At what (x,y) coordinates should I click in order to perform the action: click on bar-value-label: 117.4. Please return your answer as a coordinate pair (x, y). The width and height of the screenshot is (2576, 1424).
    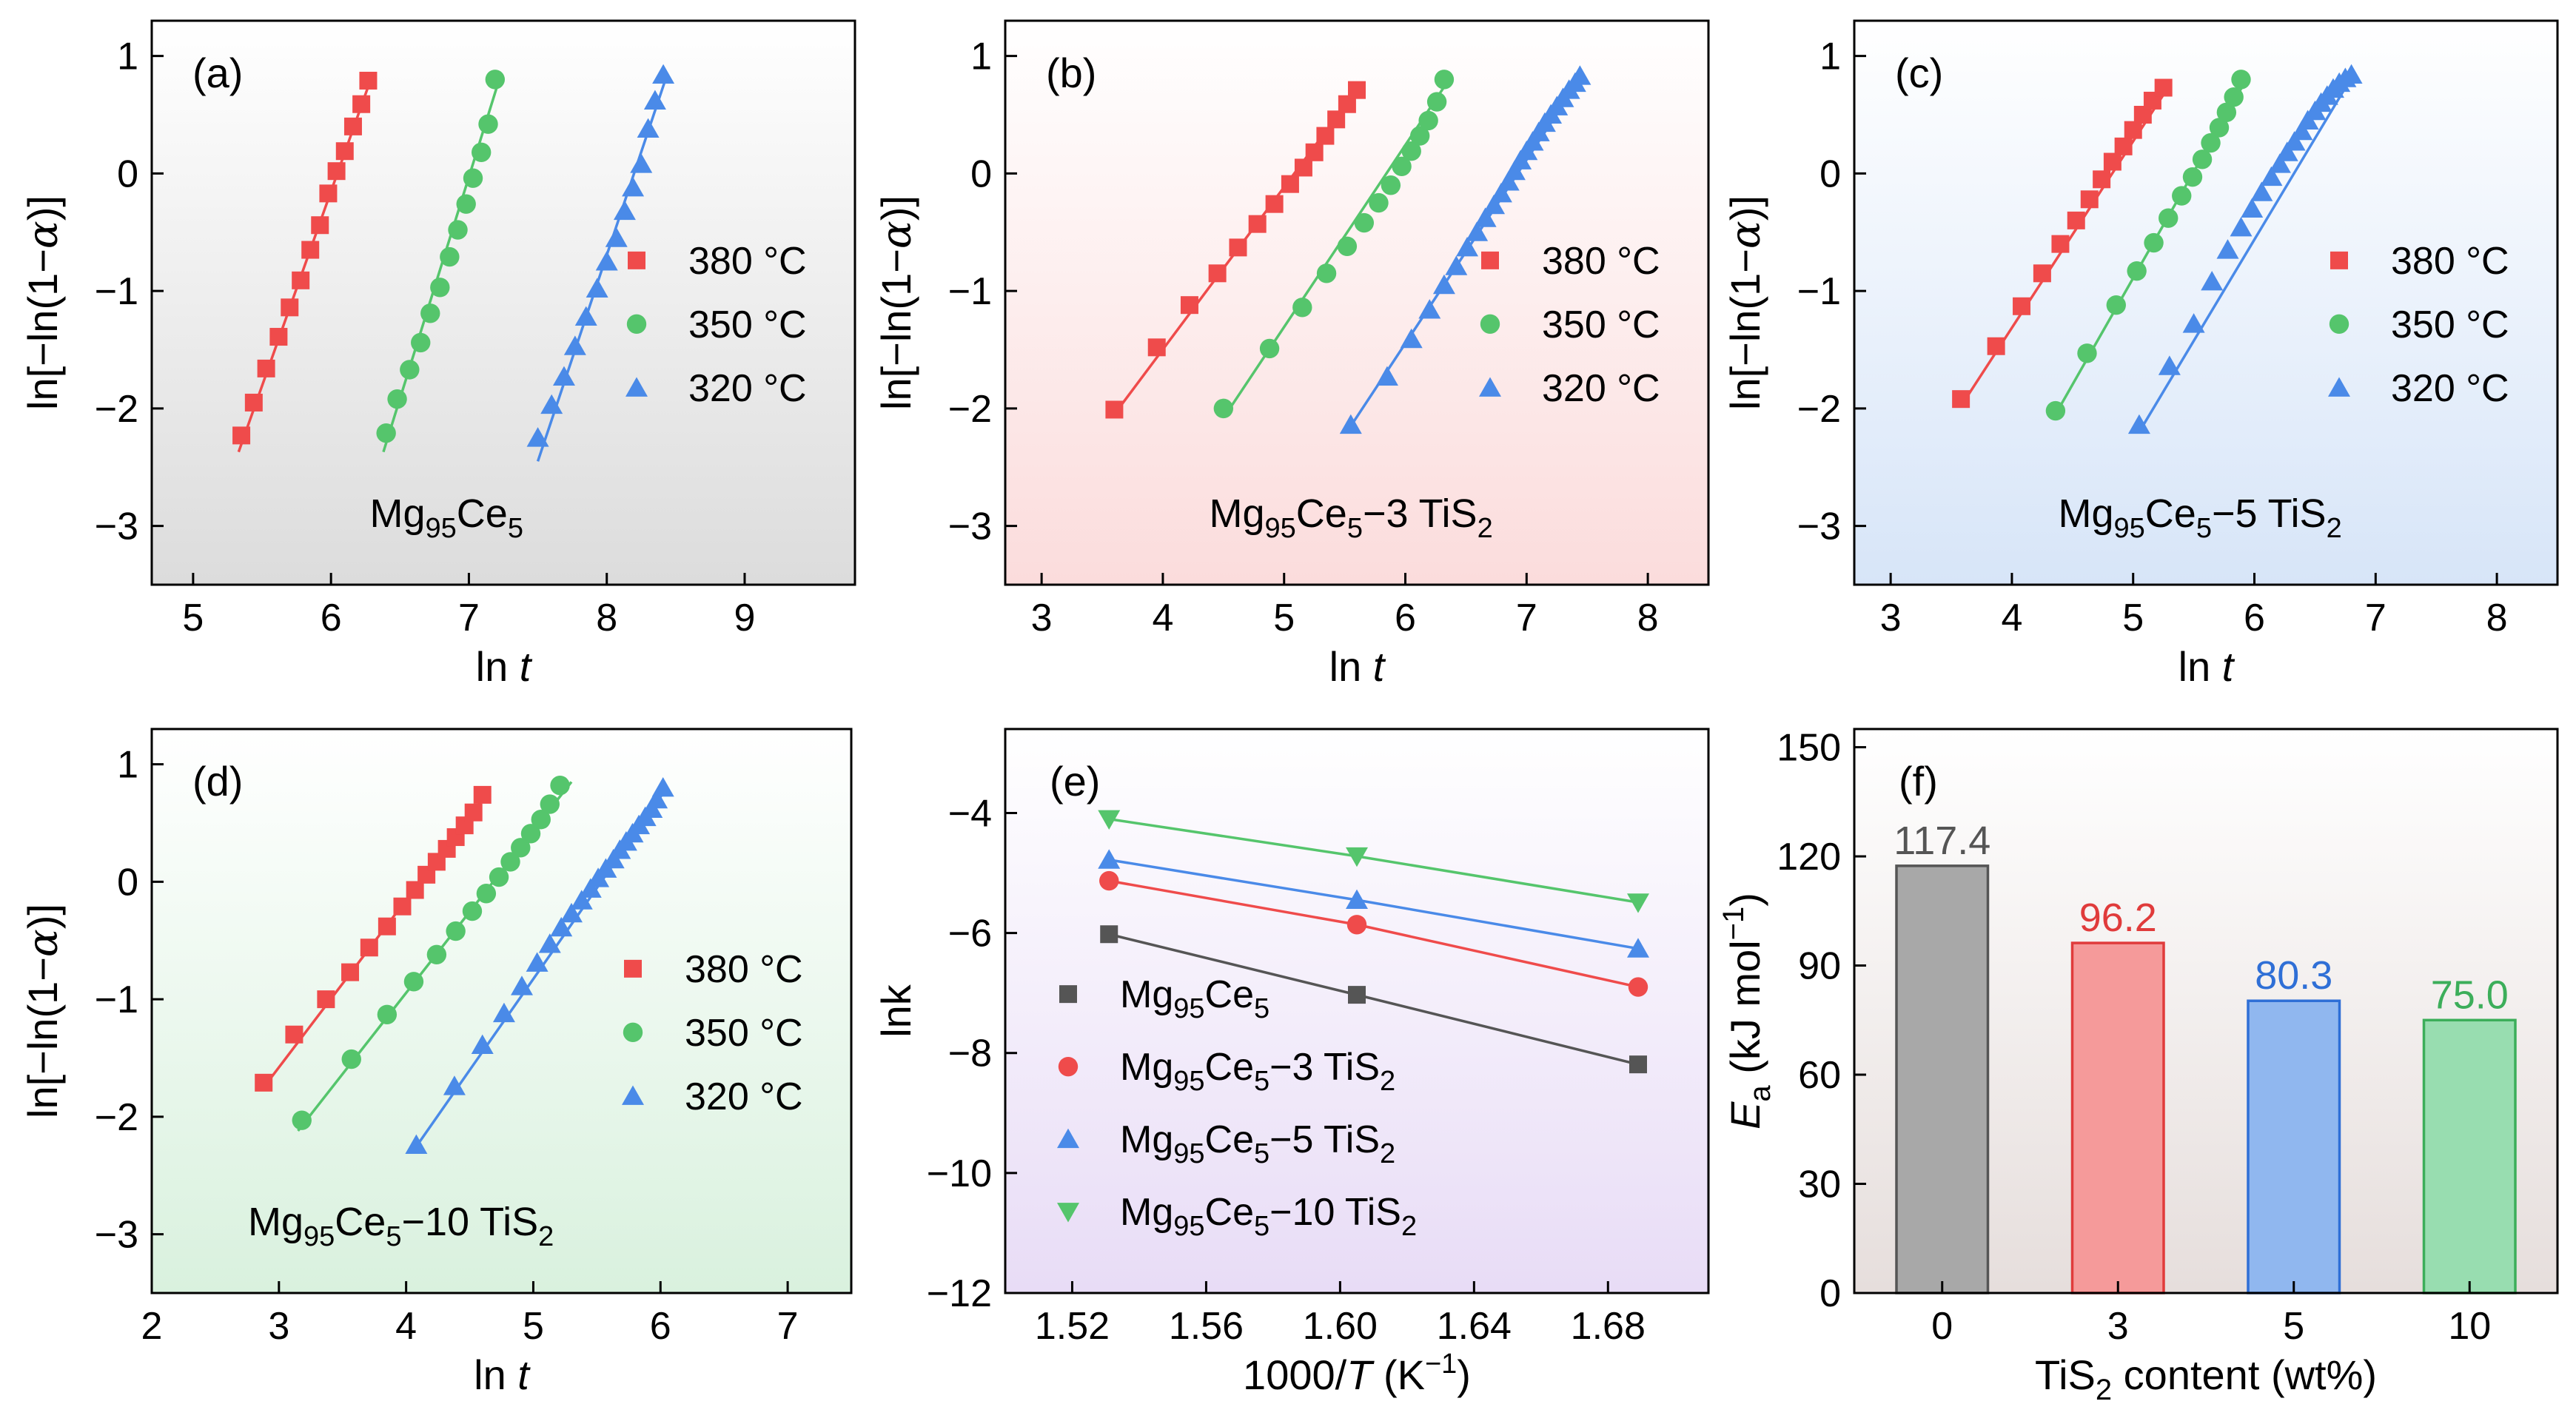
    Looking at the image, I should click on (1942, 841).